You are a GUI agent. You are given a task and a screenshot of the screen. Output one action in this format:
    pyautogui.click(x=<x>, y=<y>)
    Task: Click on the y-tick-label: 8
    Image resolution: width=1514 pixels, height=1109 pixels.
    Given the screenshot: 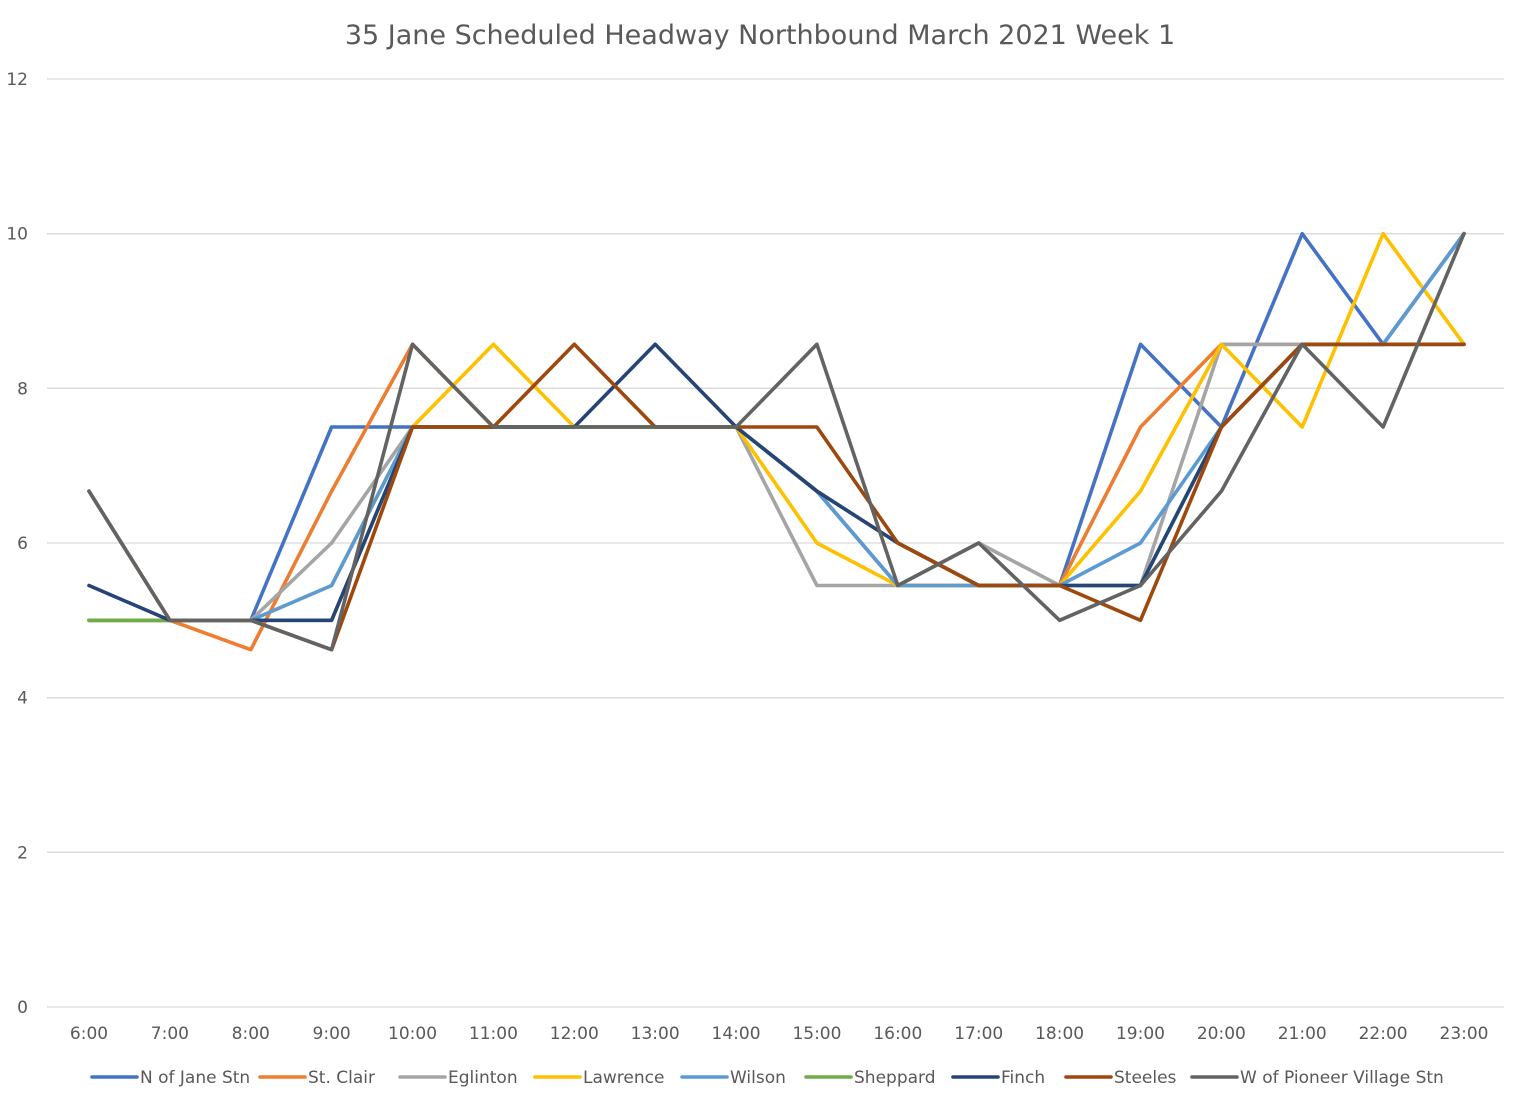 What is the action you would take?
    pyautogui.click(x=22, y=389)
    